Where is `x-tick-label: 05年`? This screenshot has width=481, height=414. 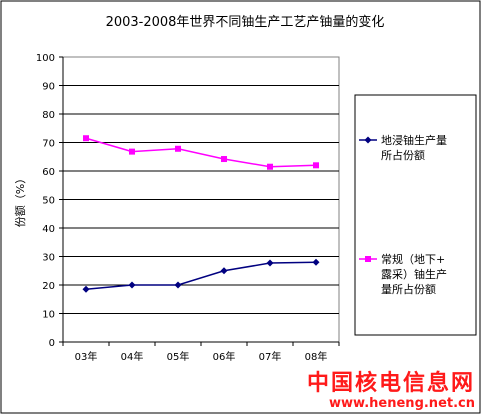
x-tick-label: 05年 is located at coordinates (178, 356).